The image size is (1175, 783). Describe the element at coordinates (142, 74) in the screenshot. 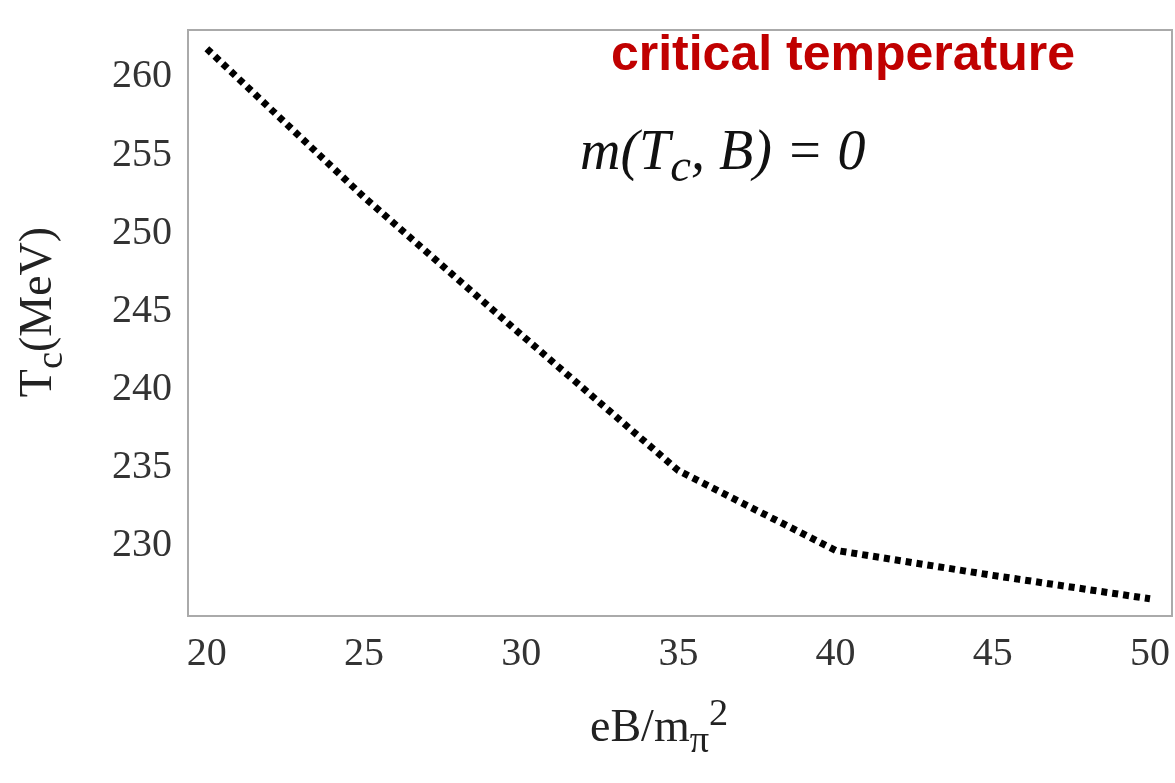

I see `y-tick-label: 260` at that location.